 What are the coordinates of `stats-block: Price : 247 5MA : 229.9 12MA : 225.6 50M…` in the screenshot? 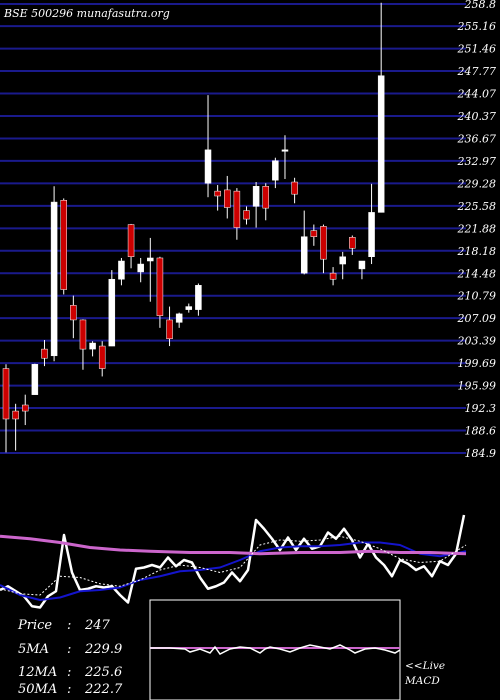 It's located at (70, 657).